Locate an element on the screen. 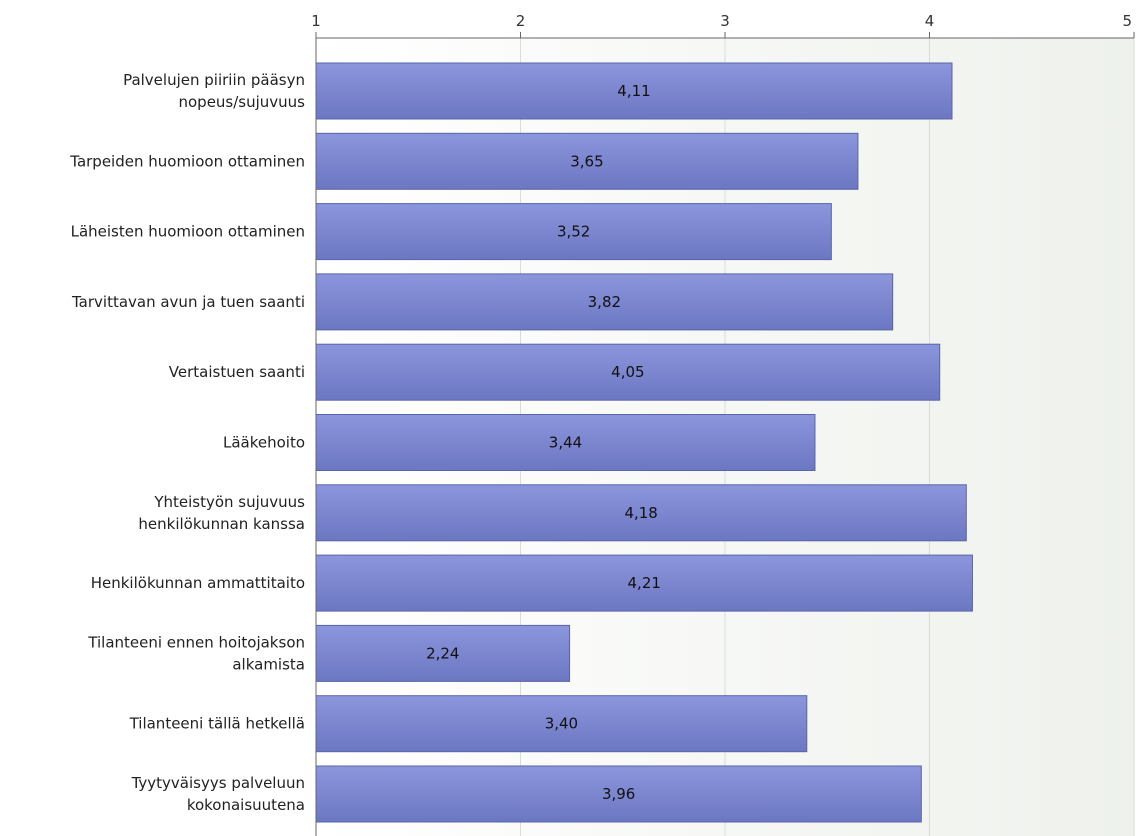 Image resolution: width=1142 pixels, height=836 pixels. x-tick-label: 4 is located at coordinates (930, 21).